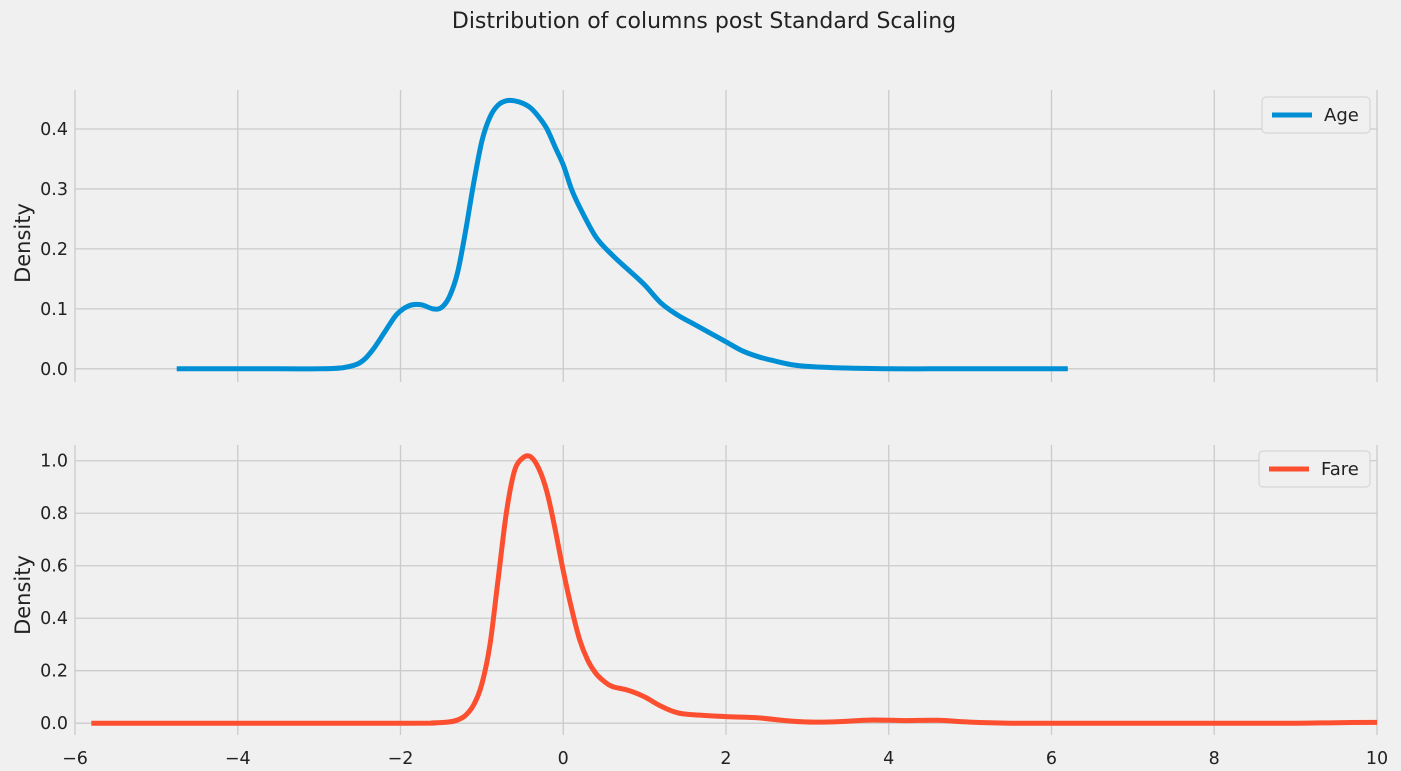 This screenshot has width=1401, height=771. I want to click on age-y-tick-label: 0.4, so click(54, 130).